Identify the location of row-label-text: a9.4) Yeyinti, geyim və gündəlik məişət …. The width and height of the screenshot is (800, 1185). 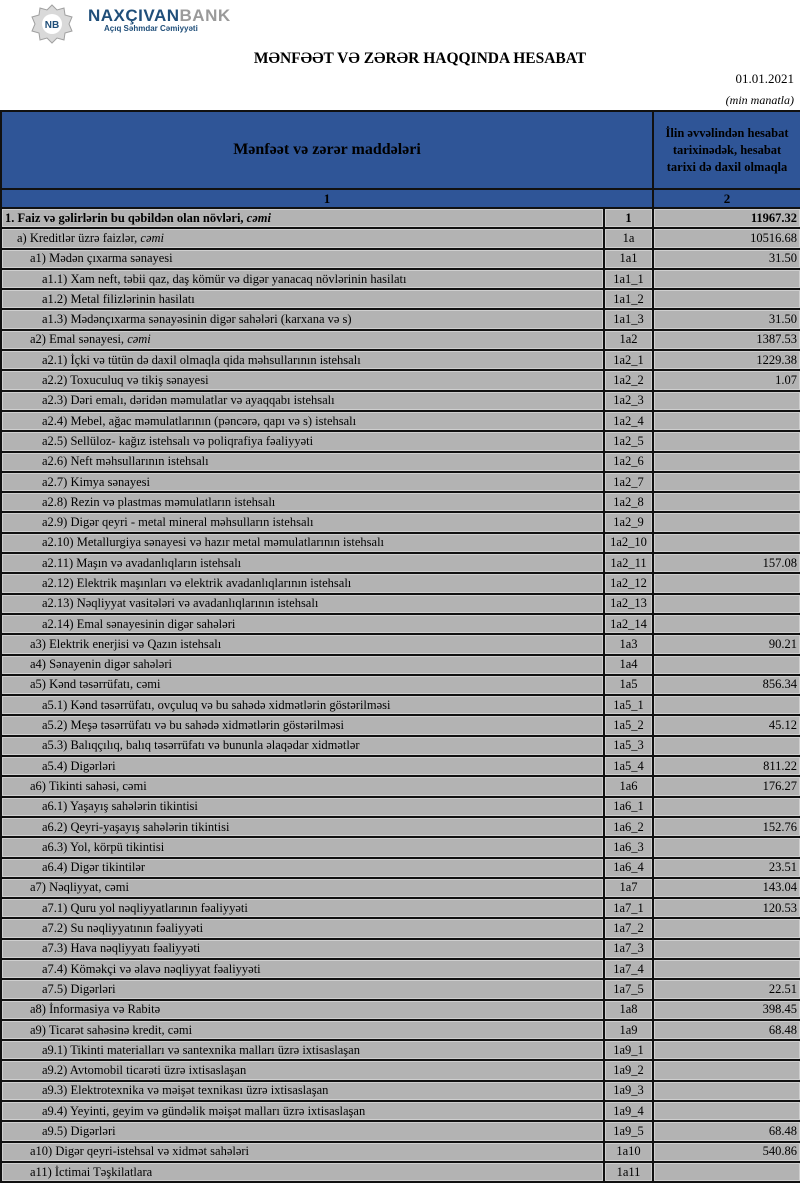
(204, 1110).